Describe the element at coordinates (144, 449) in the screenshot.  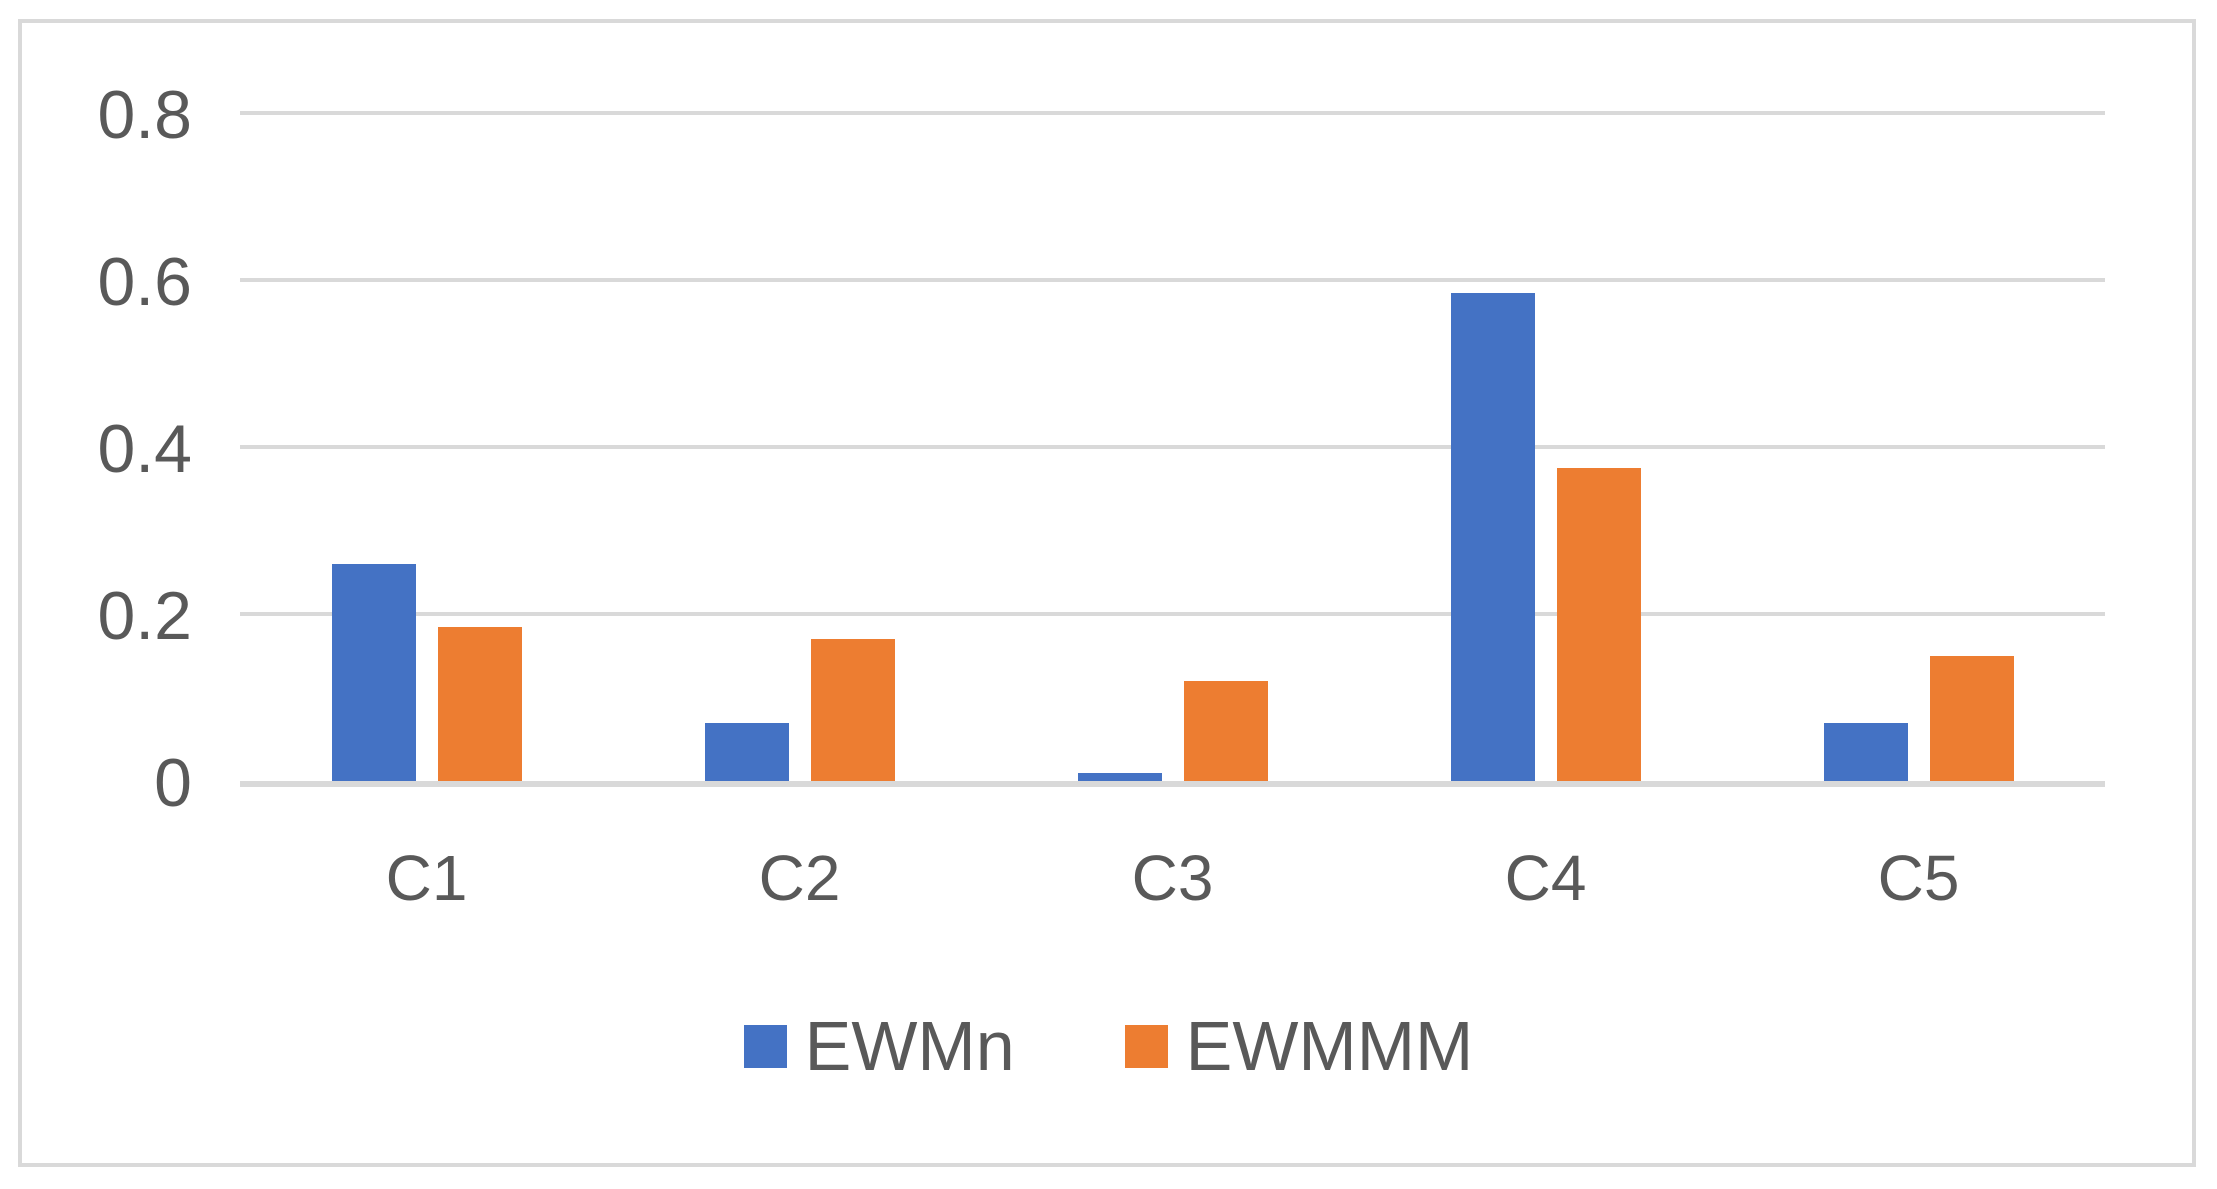
I see `y-tick-label-0.4: 0.4` at that location.